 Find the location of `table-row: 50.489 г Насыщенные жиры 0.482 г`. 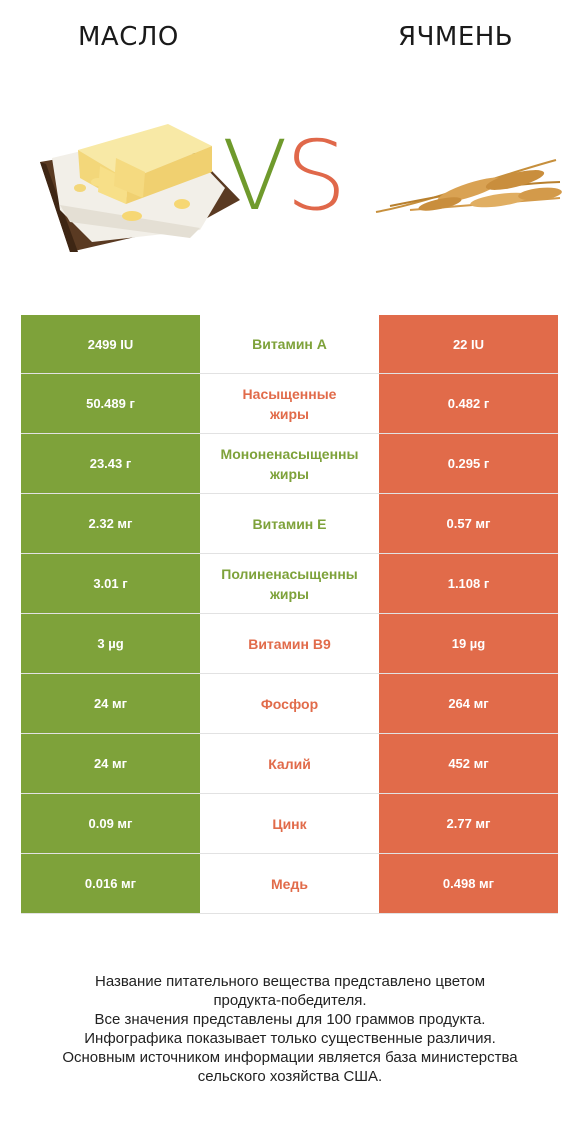

table-row: 50.489 г Насыщенные жиры 0.482 г is located at coordinates (289, 404).